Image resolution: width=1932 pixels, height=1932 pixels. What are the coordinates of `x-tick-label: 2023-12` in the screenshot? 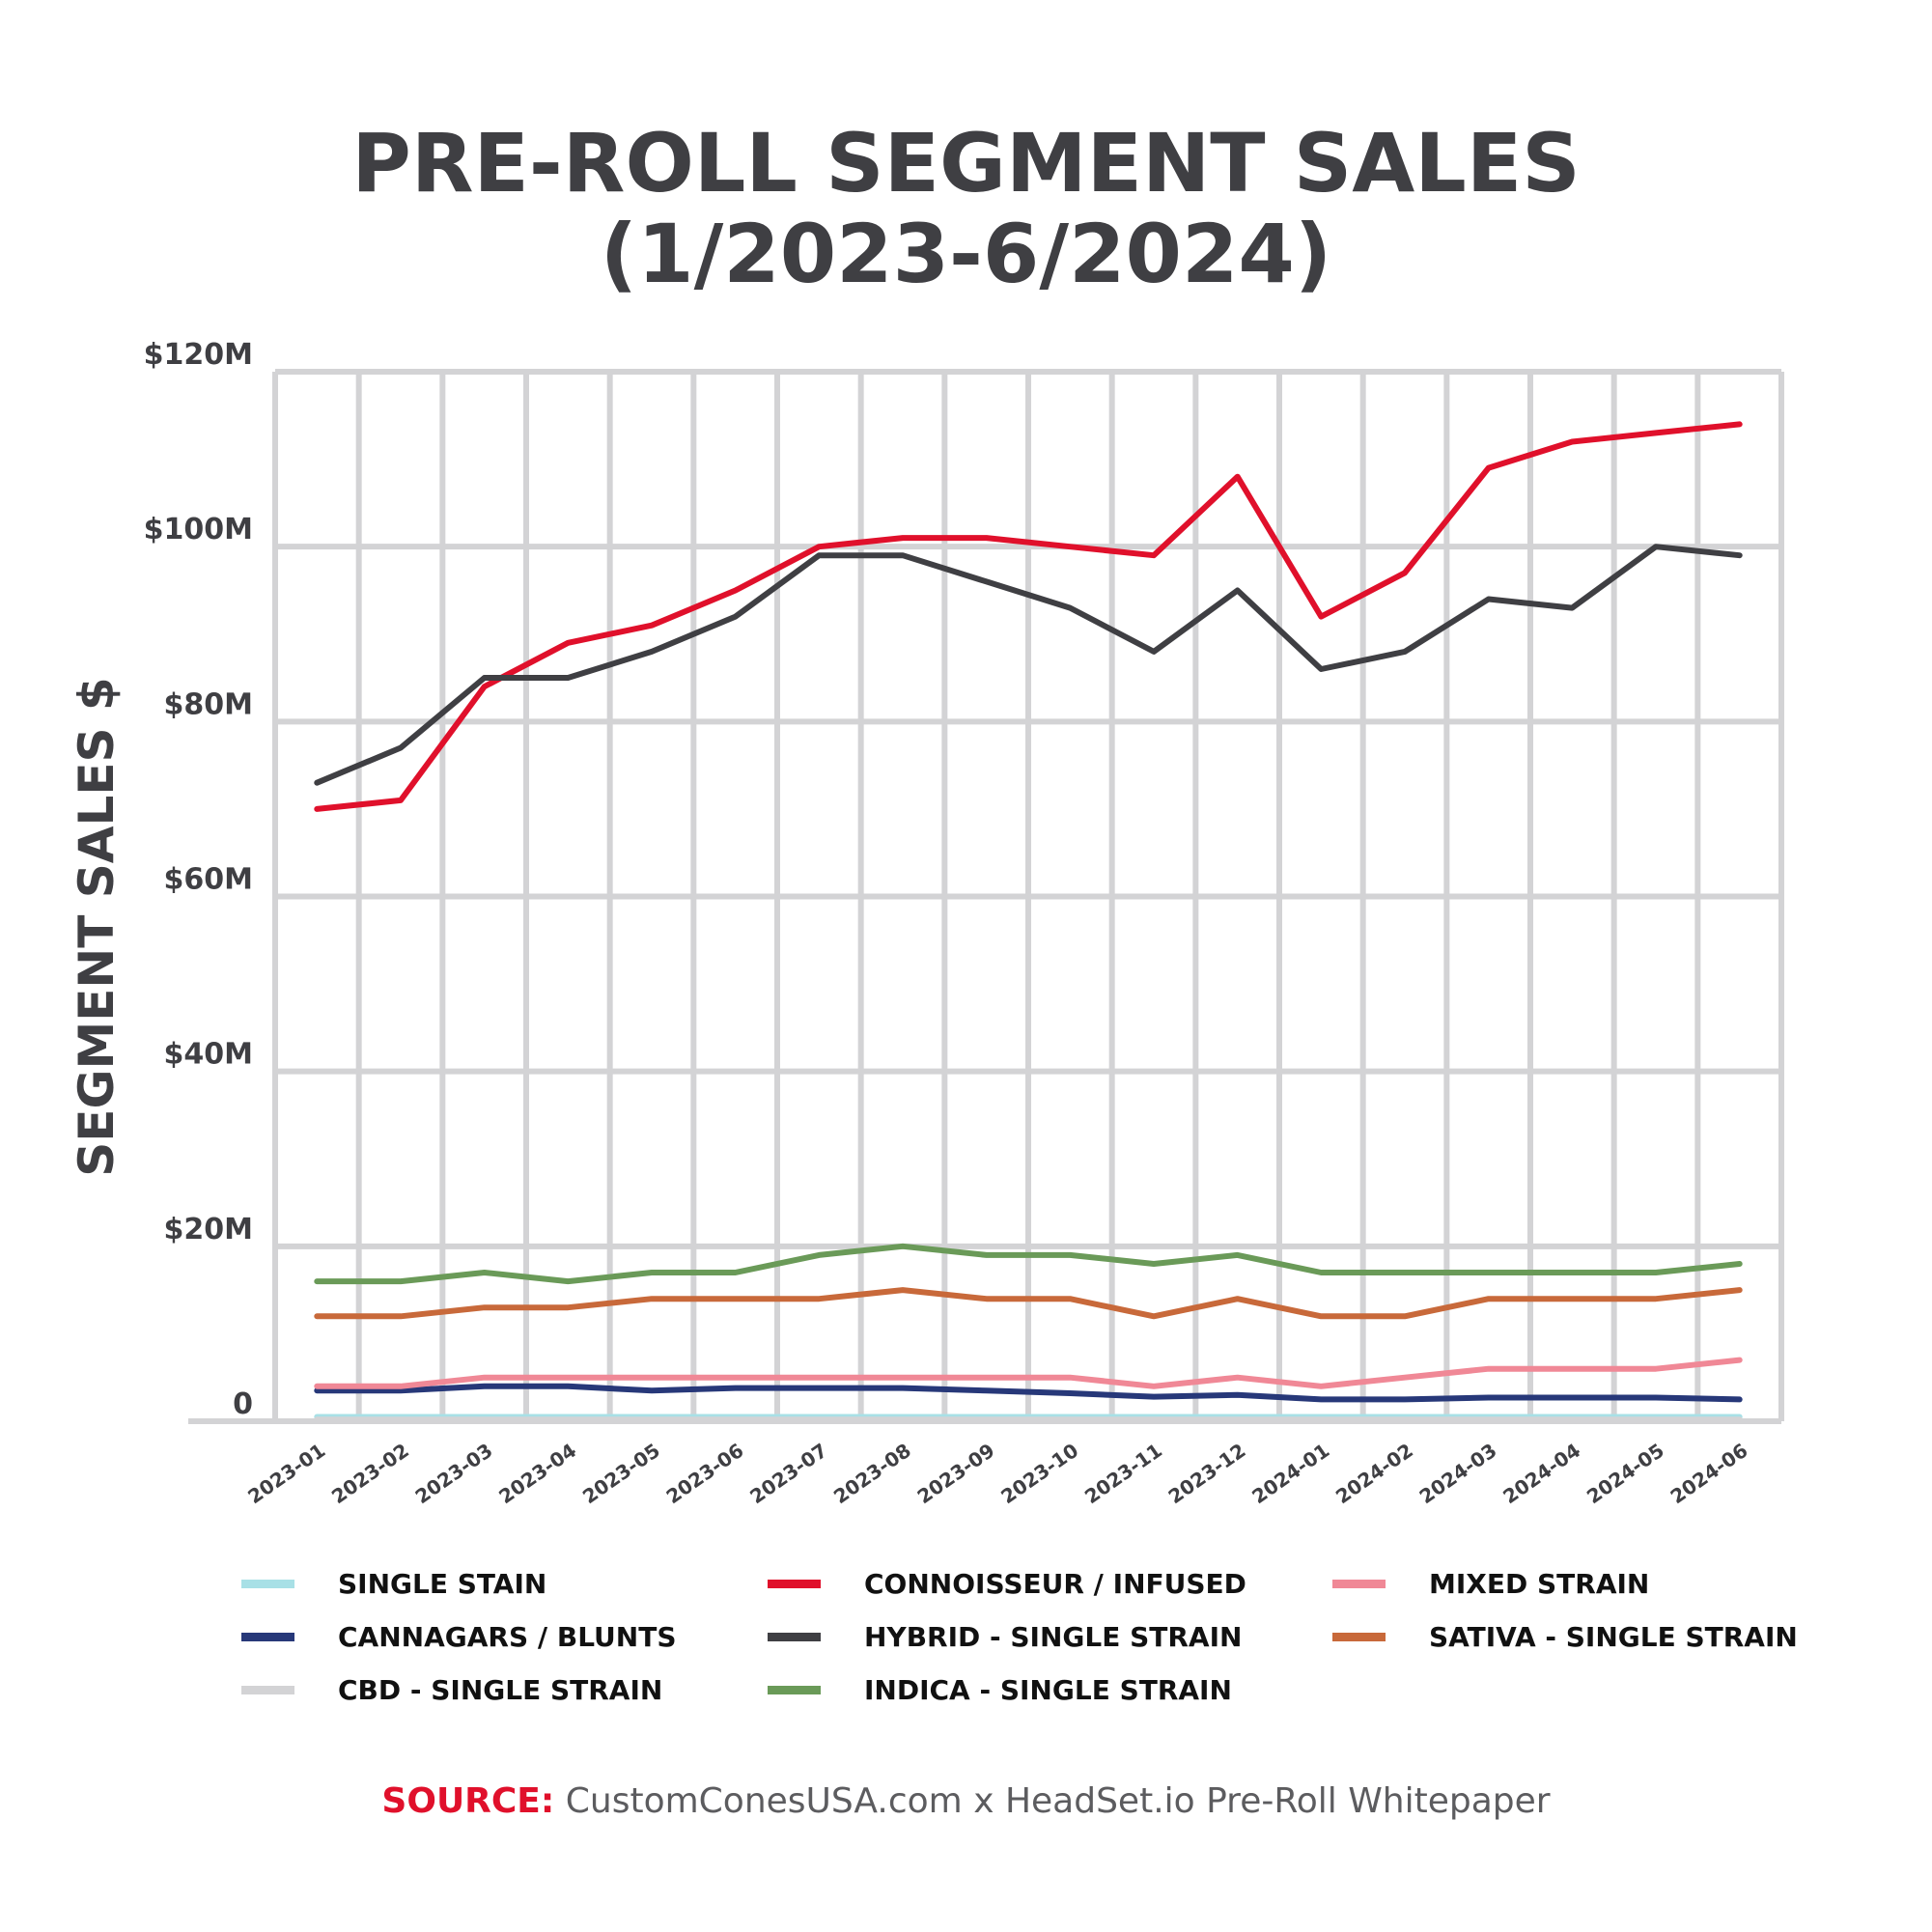 It's located at (1207, 1474).